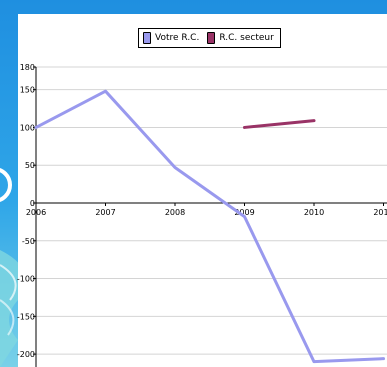 This screenshot has height=367, width=387. I want to click on y-tick-label: -100, so click(26, 279).